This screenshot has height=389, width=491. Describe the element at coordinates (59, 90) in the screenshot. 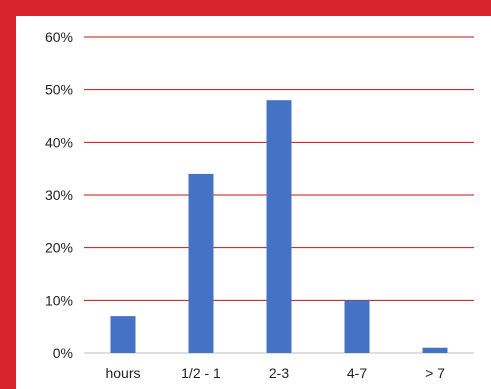

I see `y-tick-label: 50%` at that location.